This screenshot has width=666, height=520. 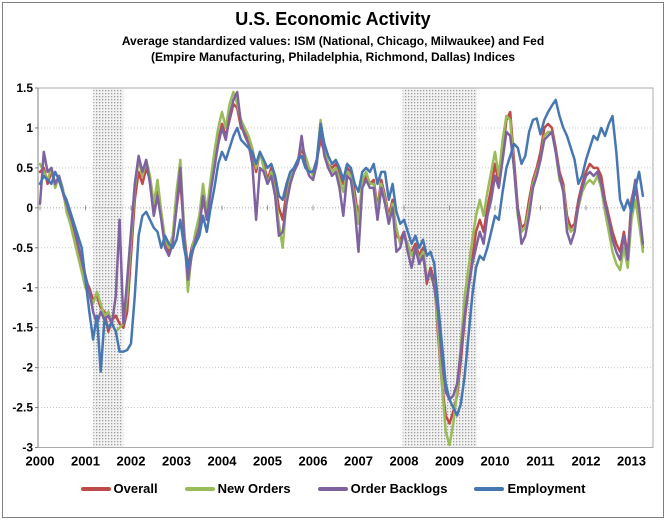 I want to click on legend-swatch-overall, so click(x=95, y=488).